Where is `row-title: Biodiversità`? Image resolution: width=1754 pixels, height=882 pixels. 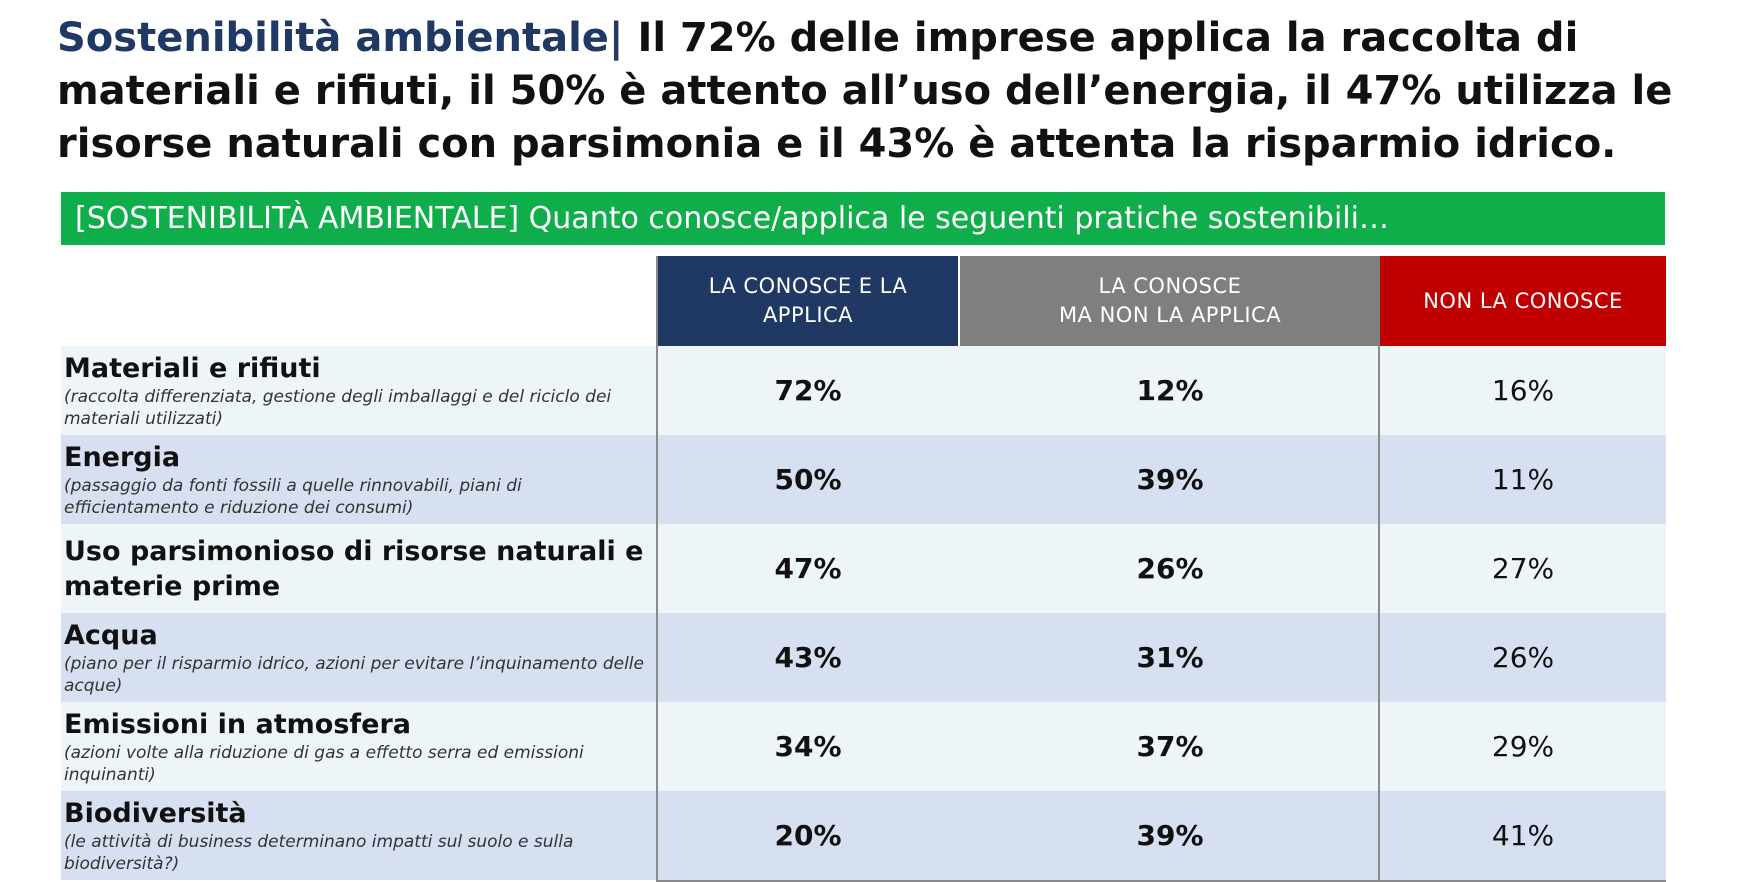 row-title: Biodiversità is located at coordinates (155, 813).